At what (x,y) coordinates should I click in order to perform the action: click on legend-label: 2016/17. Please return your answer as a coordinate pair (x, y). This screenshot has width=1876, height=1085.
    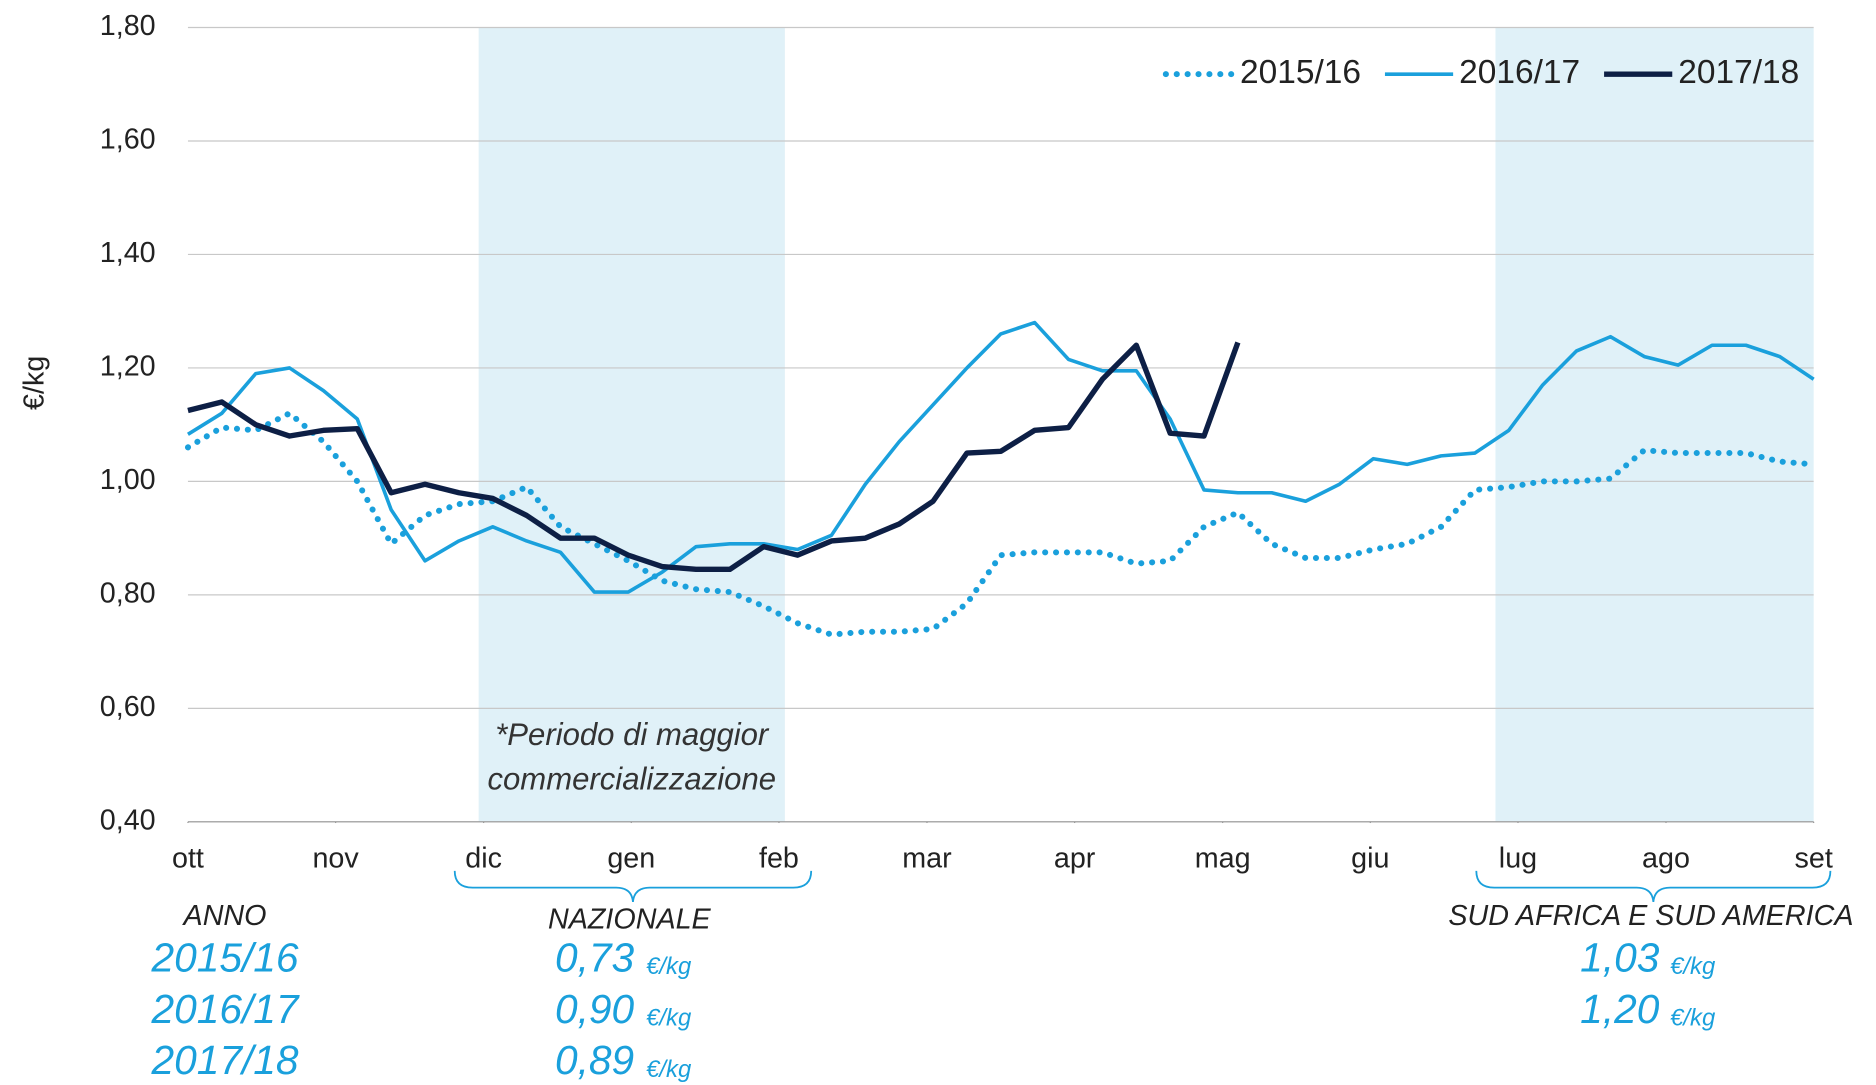
    Looking at the image, I should click on (1519, 72).